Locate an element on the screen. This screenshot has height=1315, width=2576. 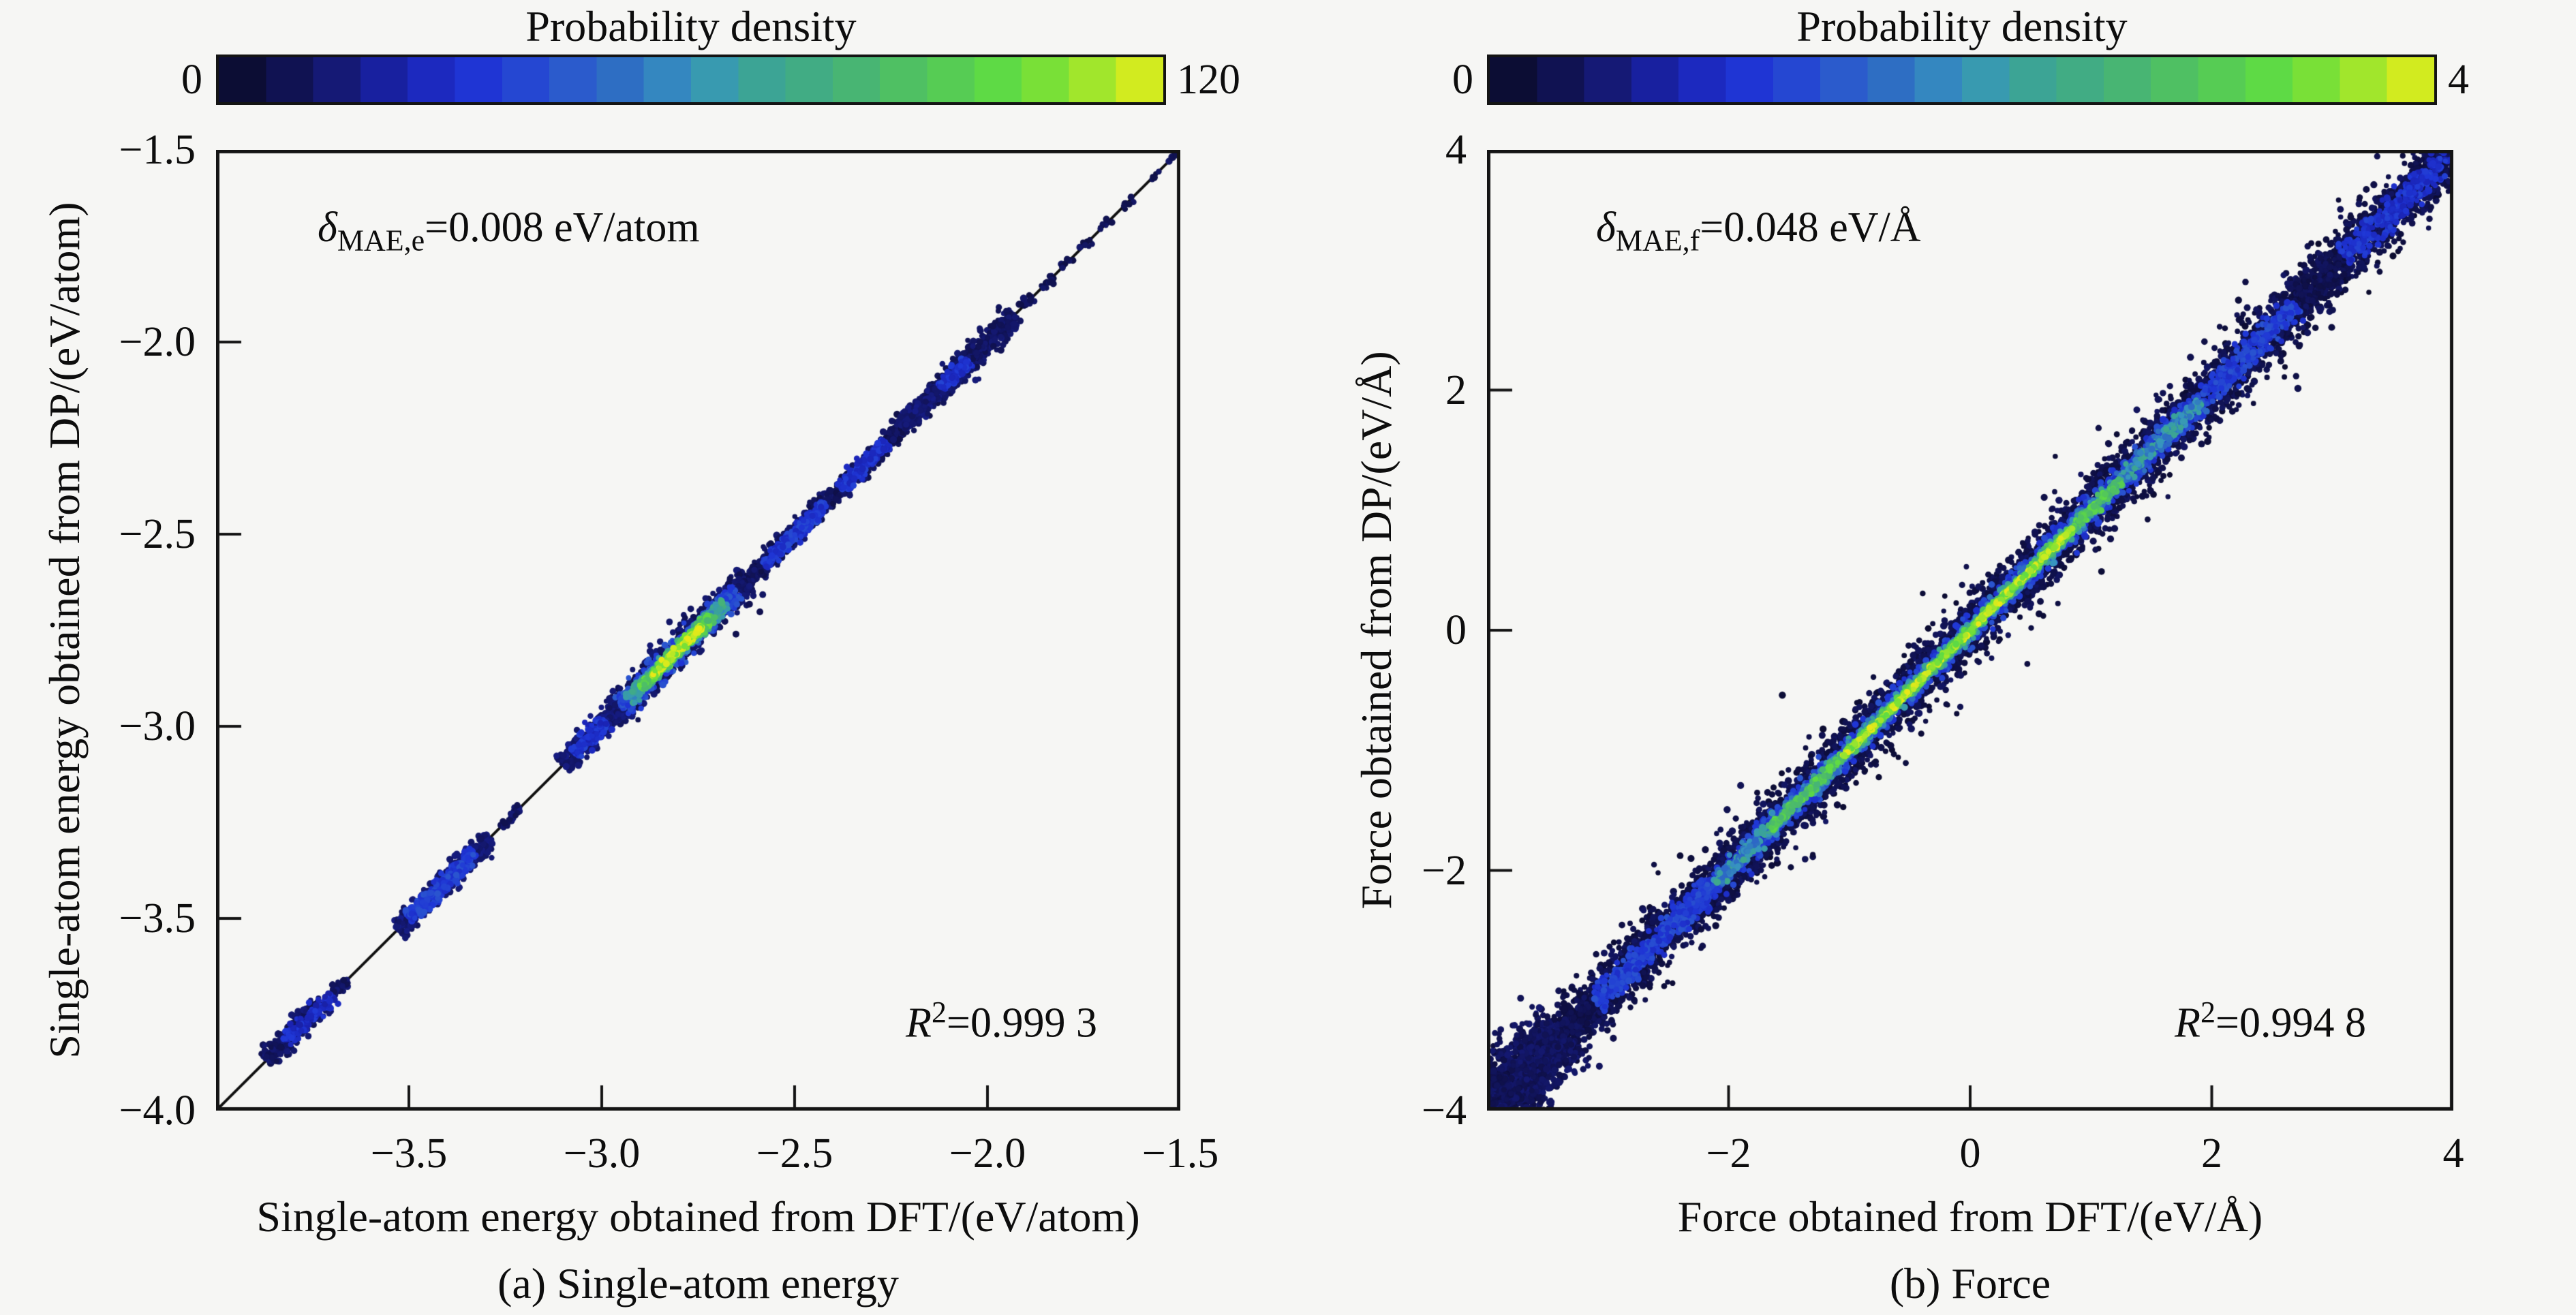
r2-annotation: R2=0.994 8 is located at coordinates (2200, 1018).